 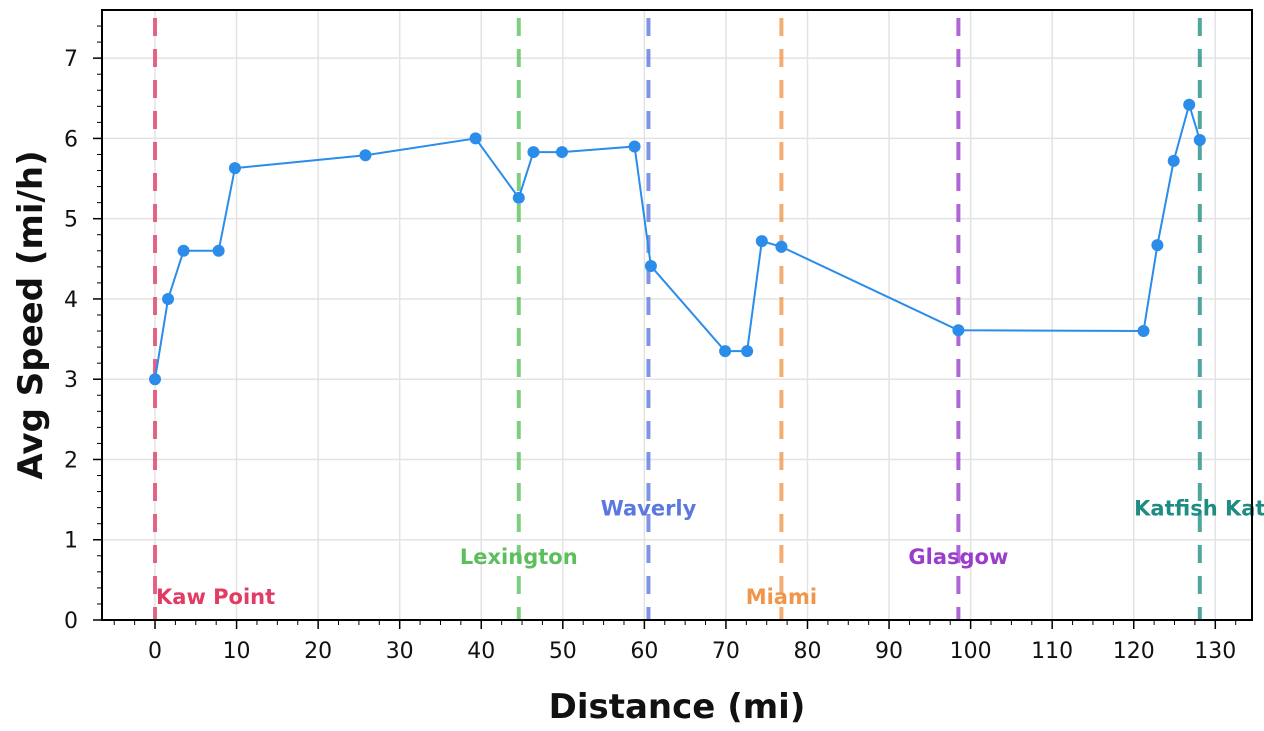 What do you see at coordinates (318, 651) in the screenshot?
I see `x-tick-label: 20` at bounding box center [318, 651].